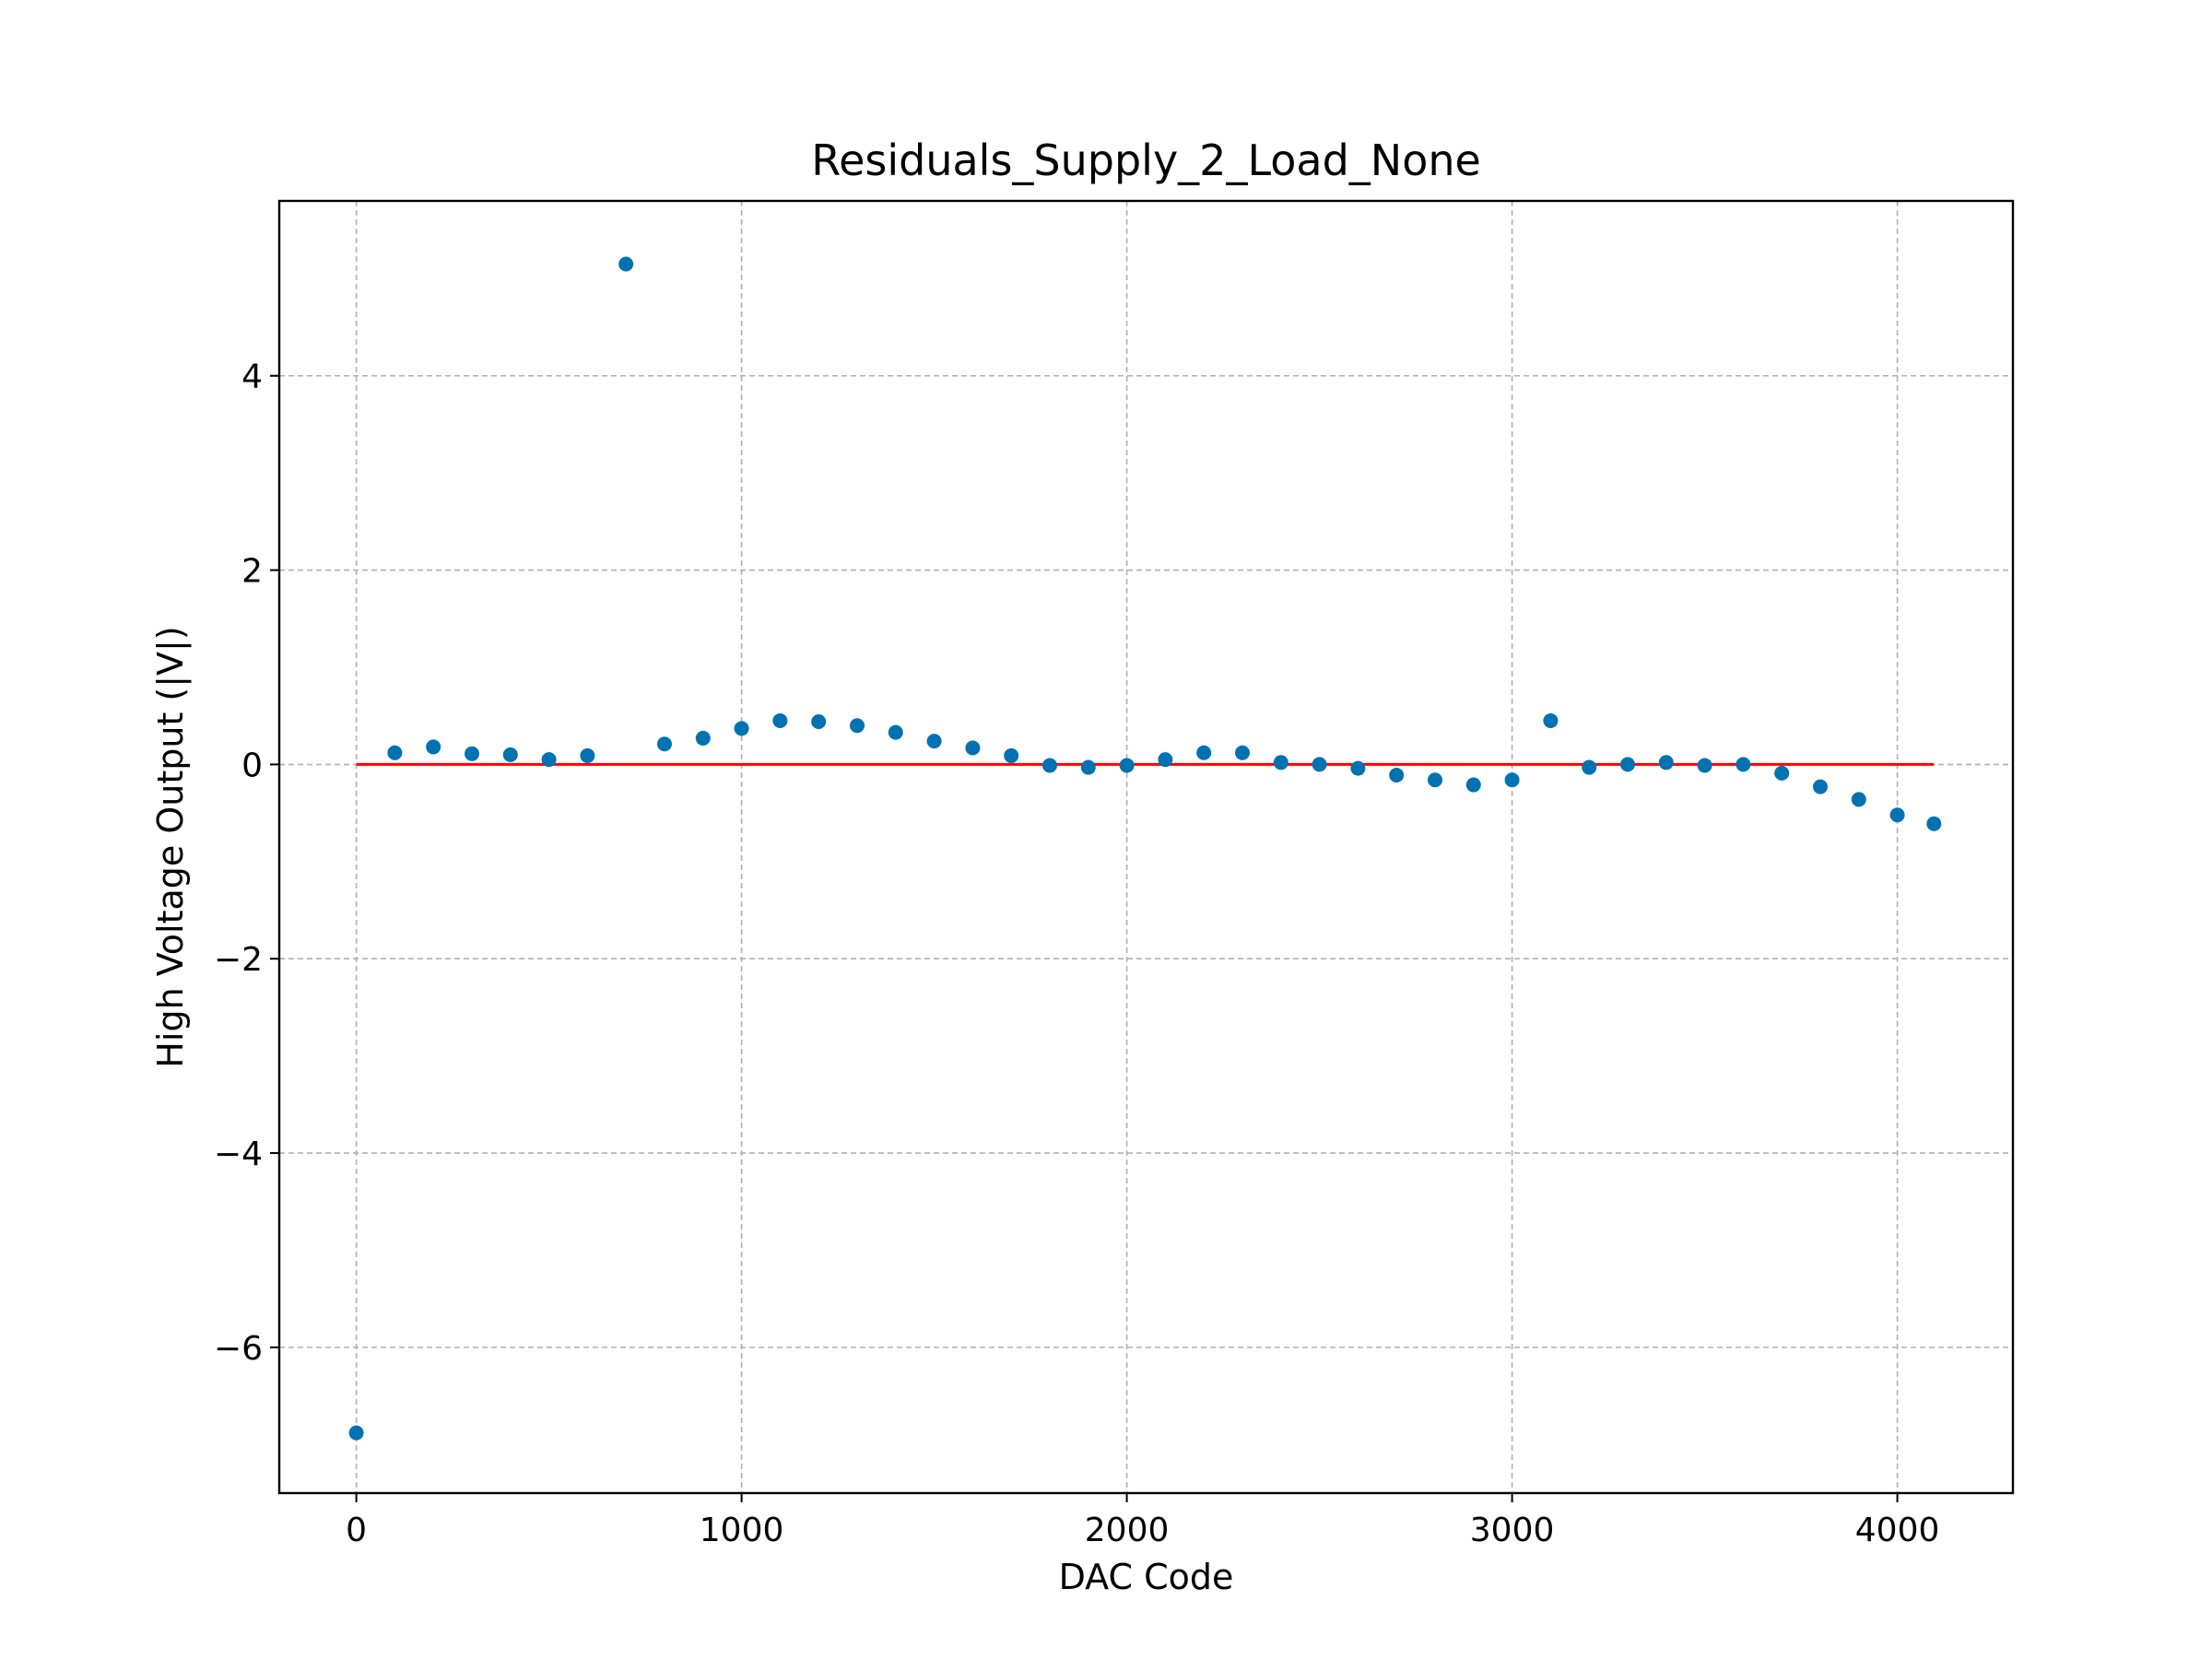 Image resolution: width=2212 pixels, height=1659 pixels. Describe the element at coordinates (252, 377) in the screenshot. I see `y-tick-label: 4` at that location.